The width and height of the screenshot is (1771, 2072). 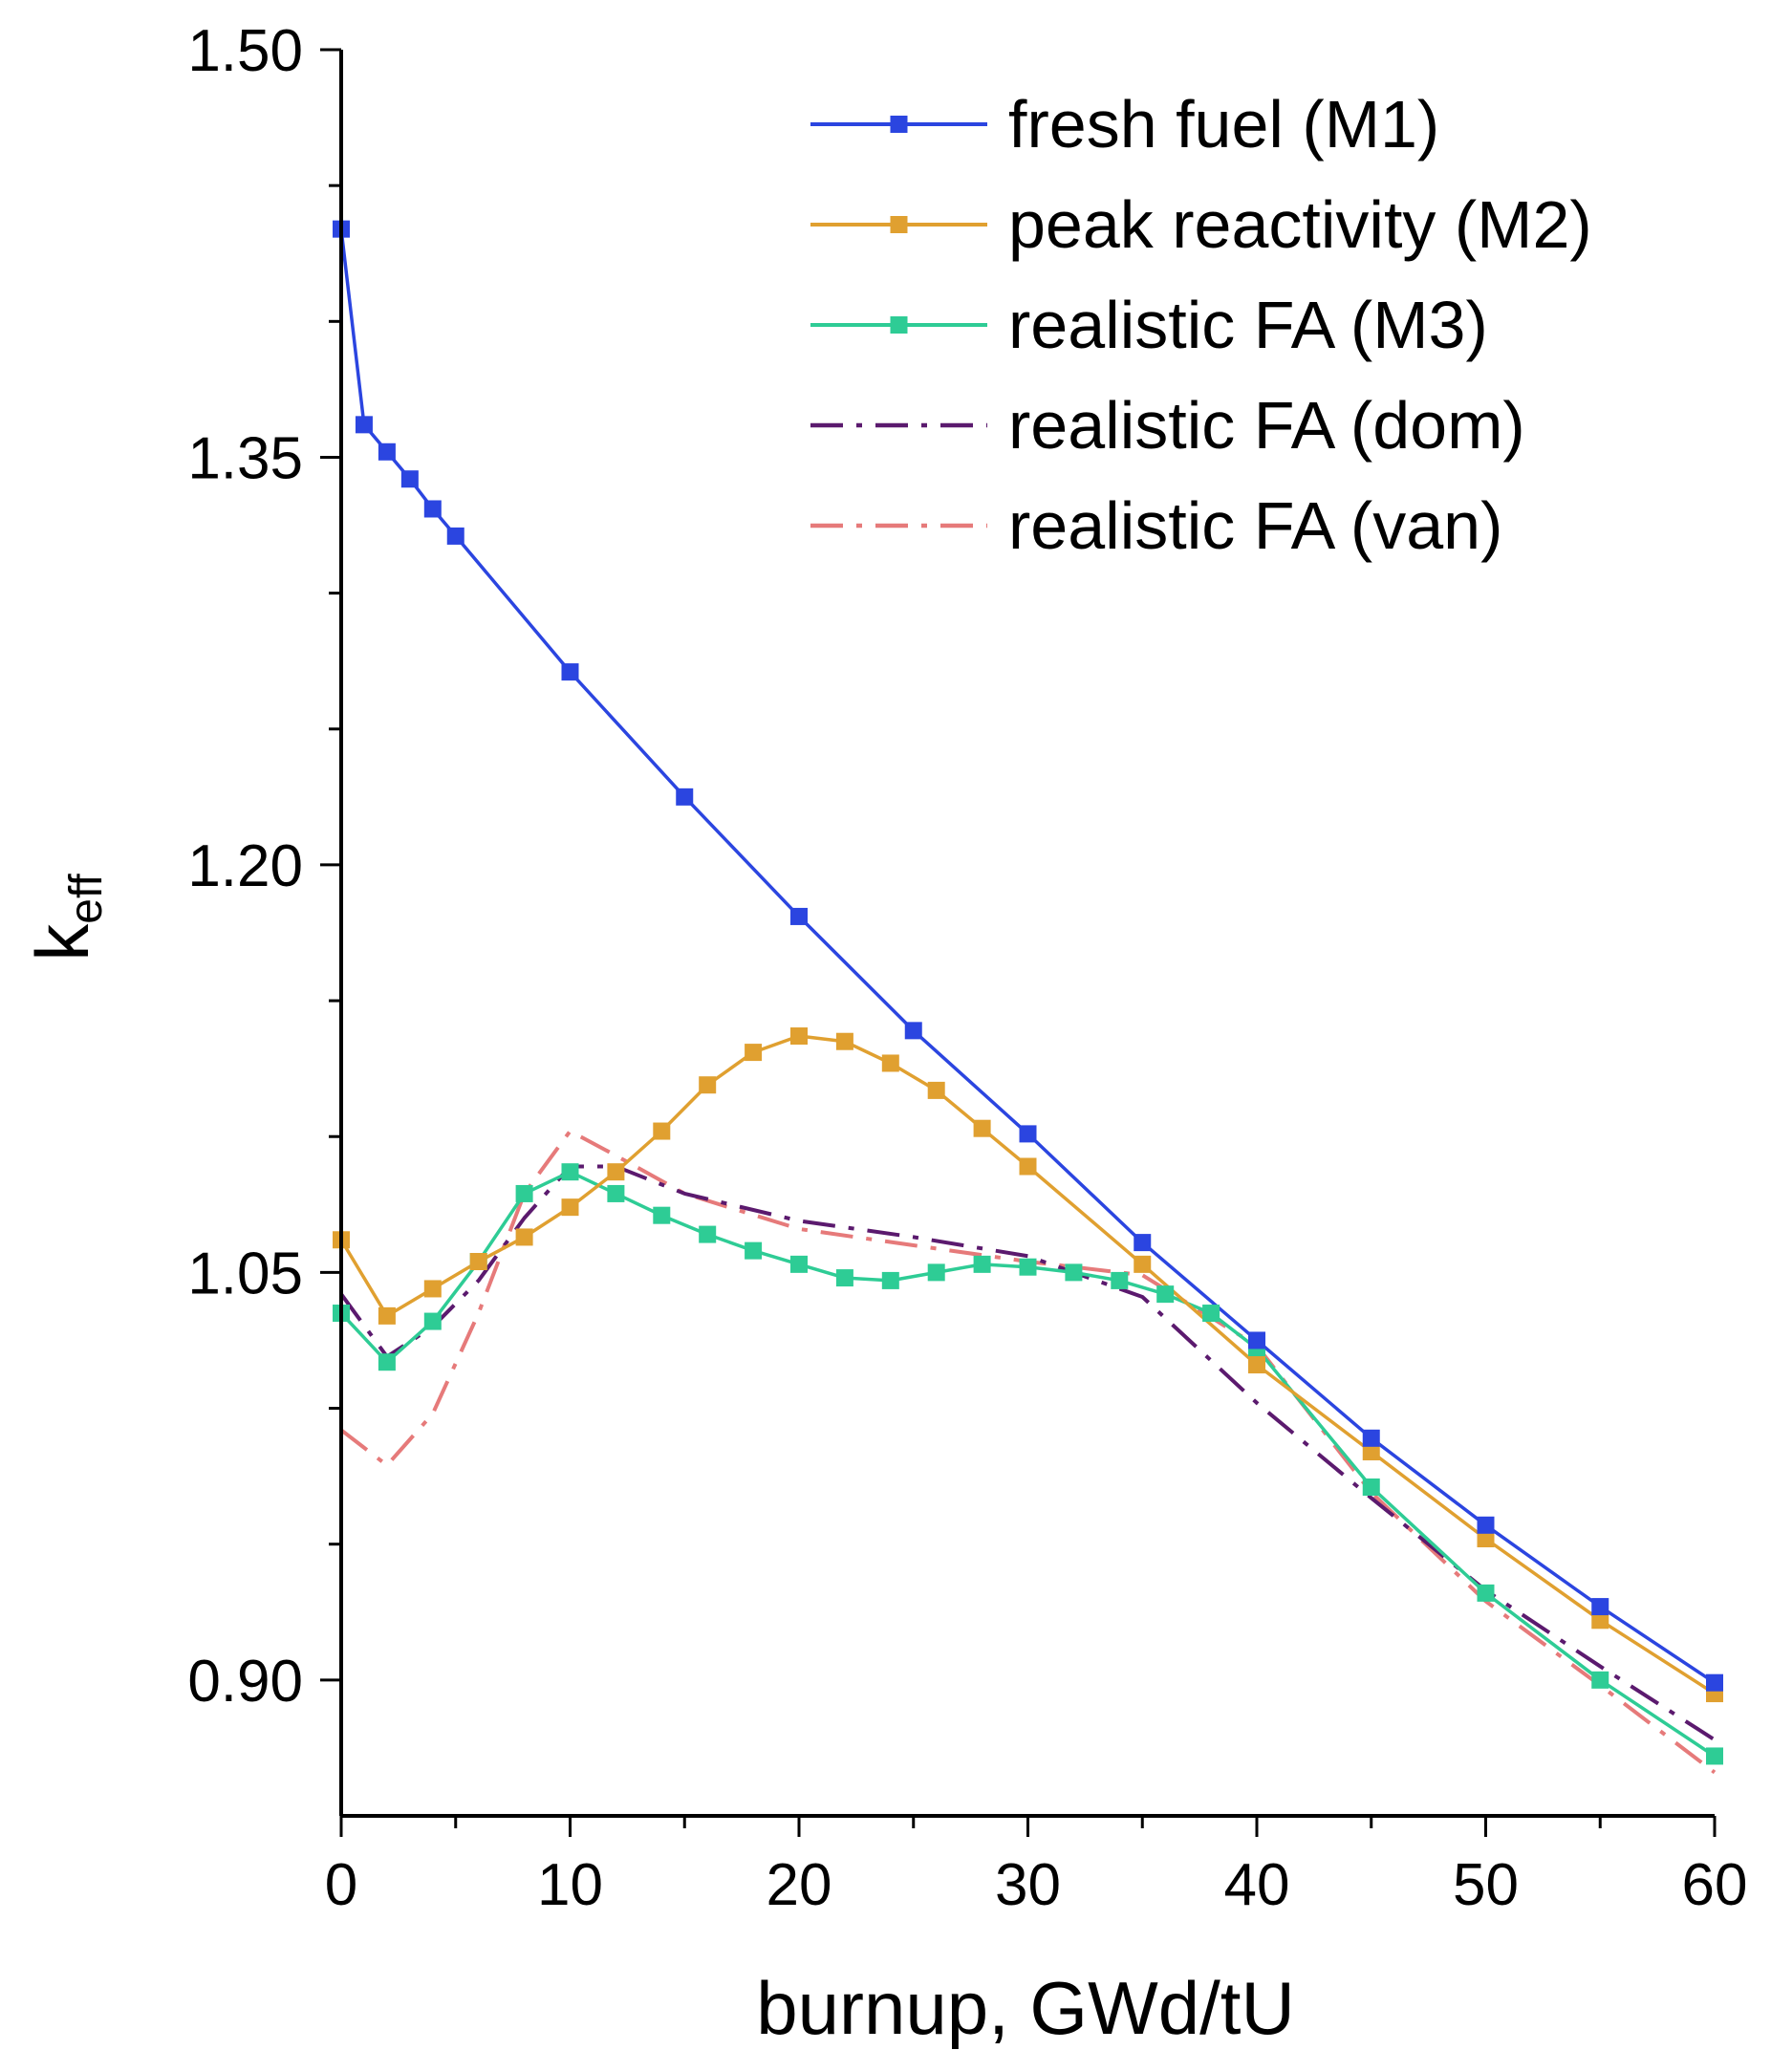 I want to click on y-axis-title-subscript: eff, so click(x=86, y=899).